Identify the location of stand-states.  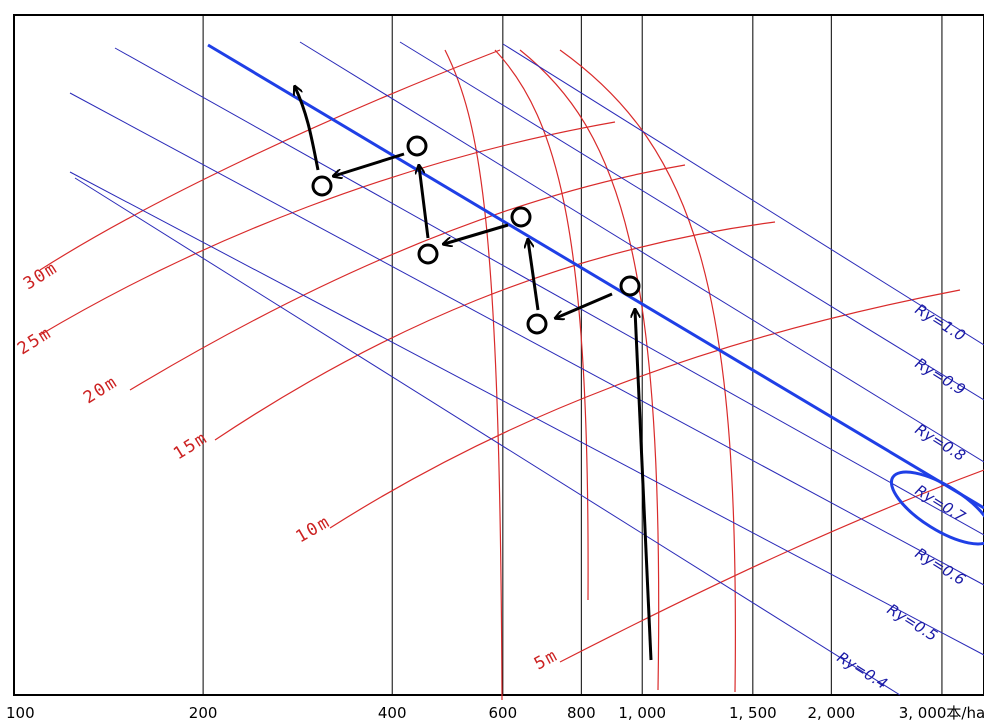
(476, 235).